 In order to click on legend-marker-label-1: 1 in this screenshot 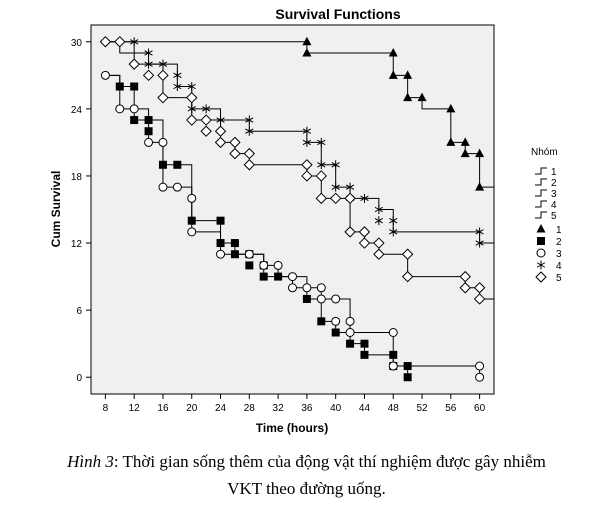, I will do `click(559, 230)`.